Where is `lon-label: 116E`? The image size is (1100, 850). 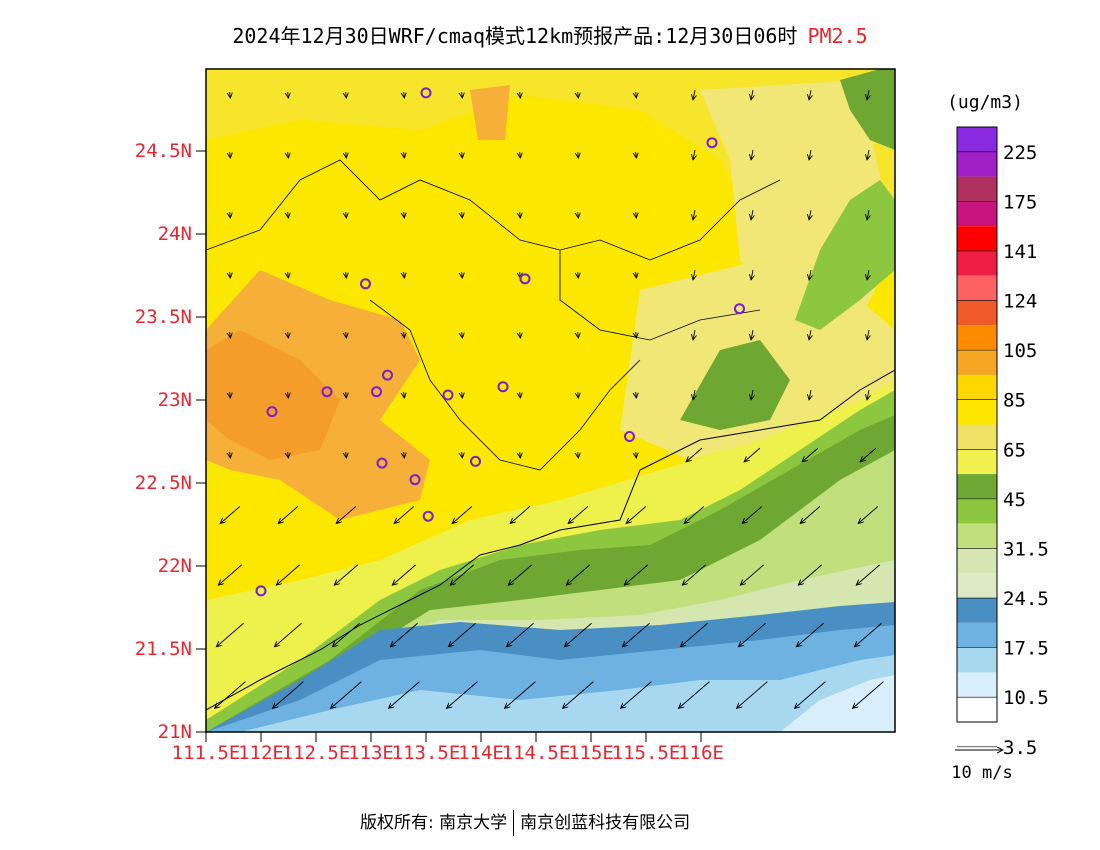
lon-label: 116E is located at coordinates (701, 753).